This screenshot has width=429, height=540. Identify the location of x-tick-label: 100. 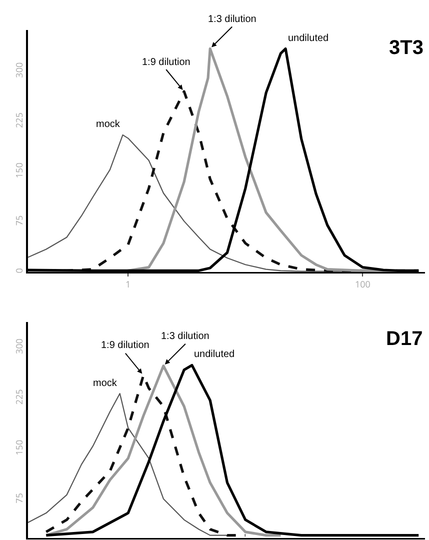
(362, 283).